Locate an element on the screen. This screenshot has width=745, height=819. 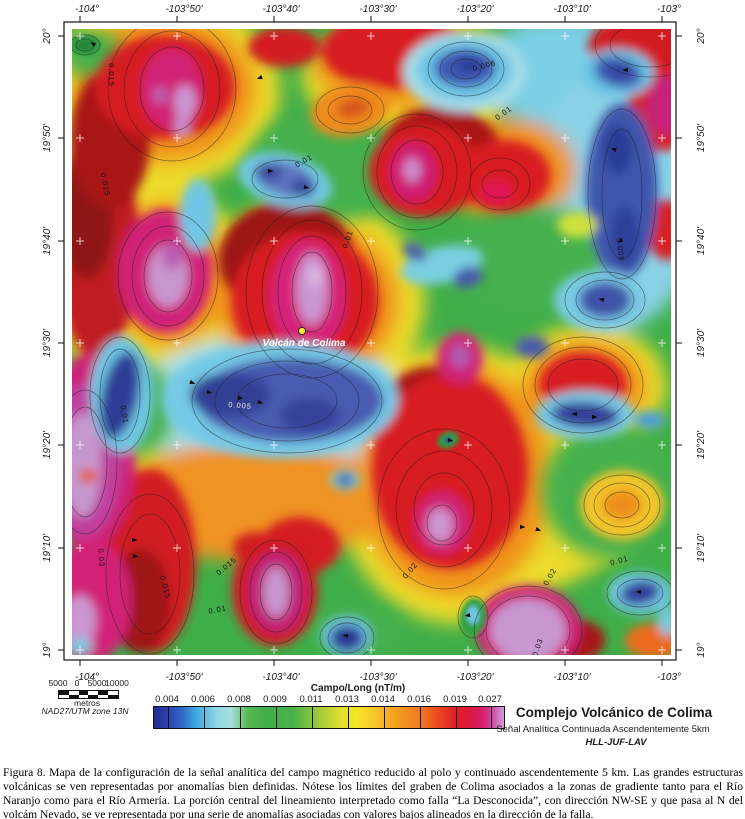
lon-label-bottom: -103°20' is located at coordinates (475, 677).